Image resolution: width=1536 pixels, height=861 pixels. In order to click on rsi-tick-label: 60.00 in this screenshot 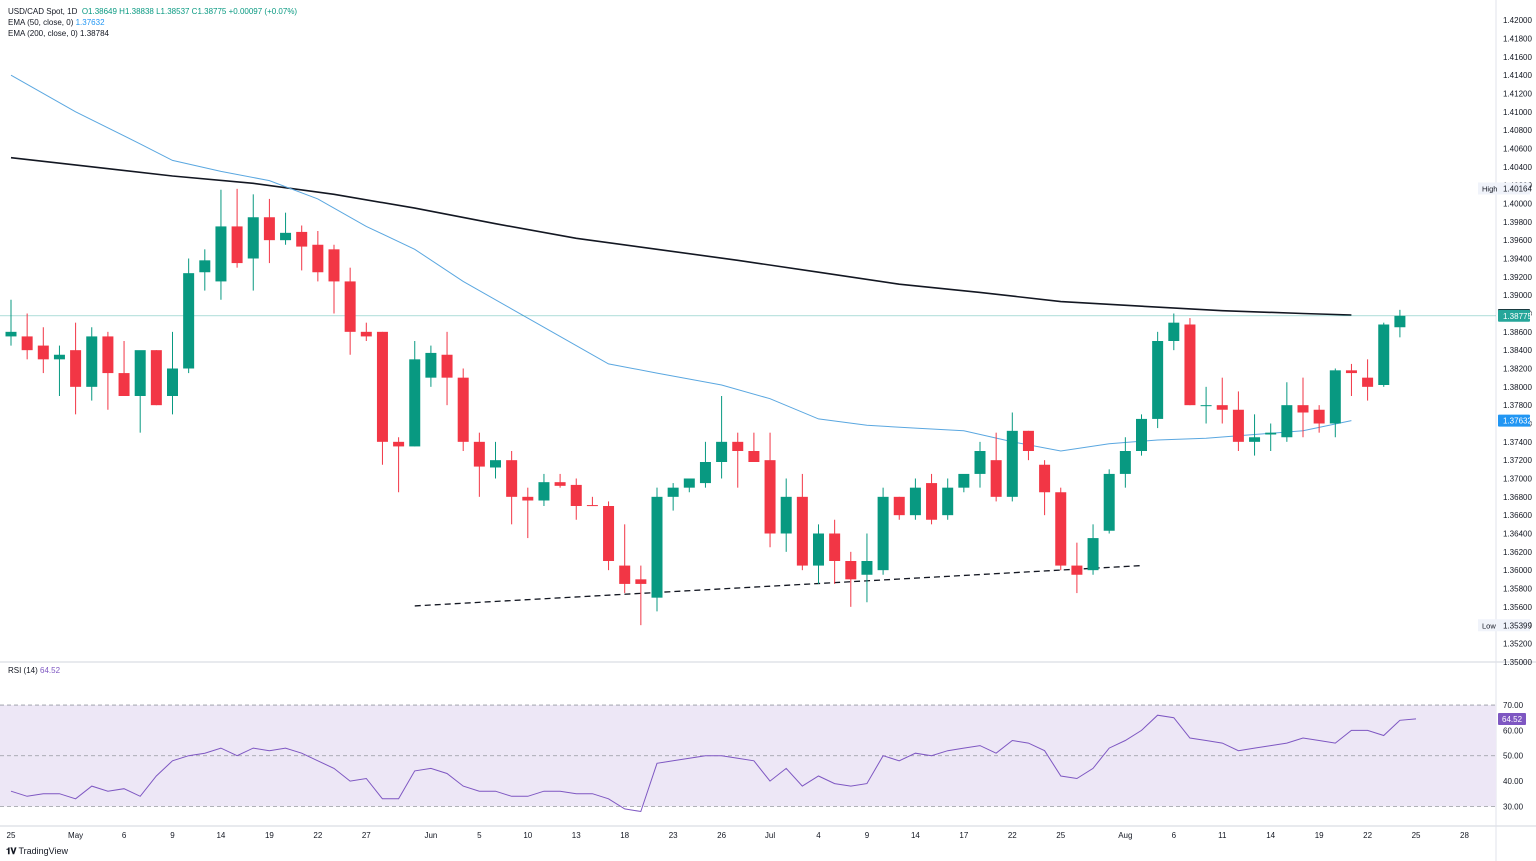, I will do `click(1513, 730)`.